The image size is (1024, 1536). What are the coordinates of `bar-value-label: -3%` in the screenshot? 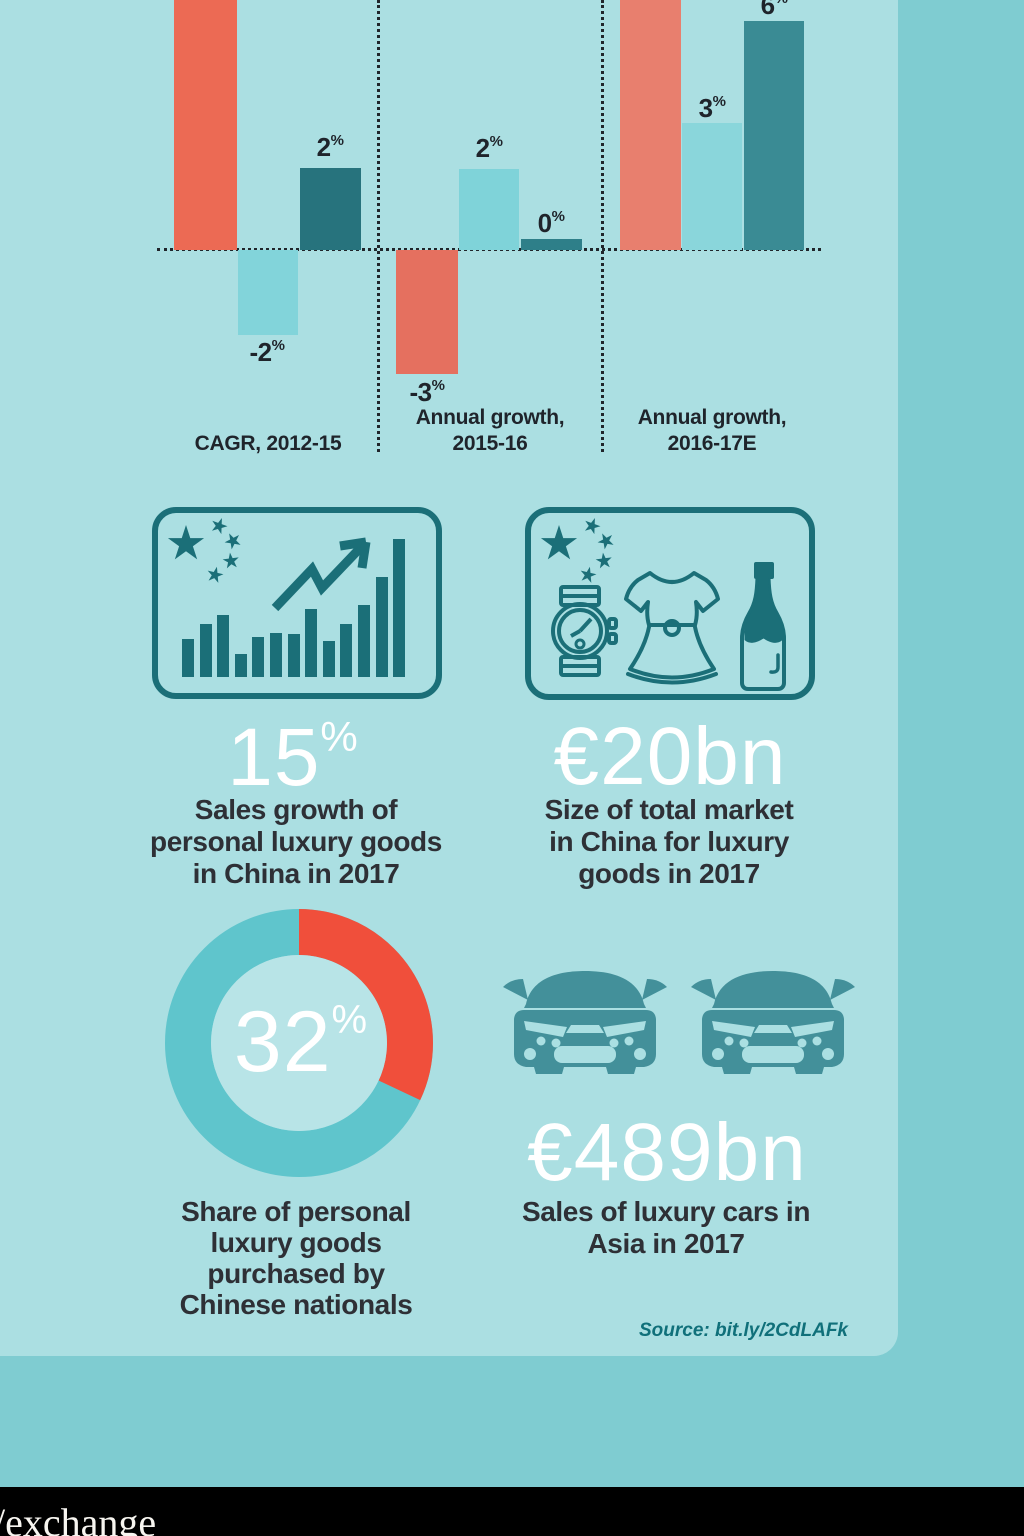 It's located at (427, 392).